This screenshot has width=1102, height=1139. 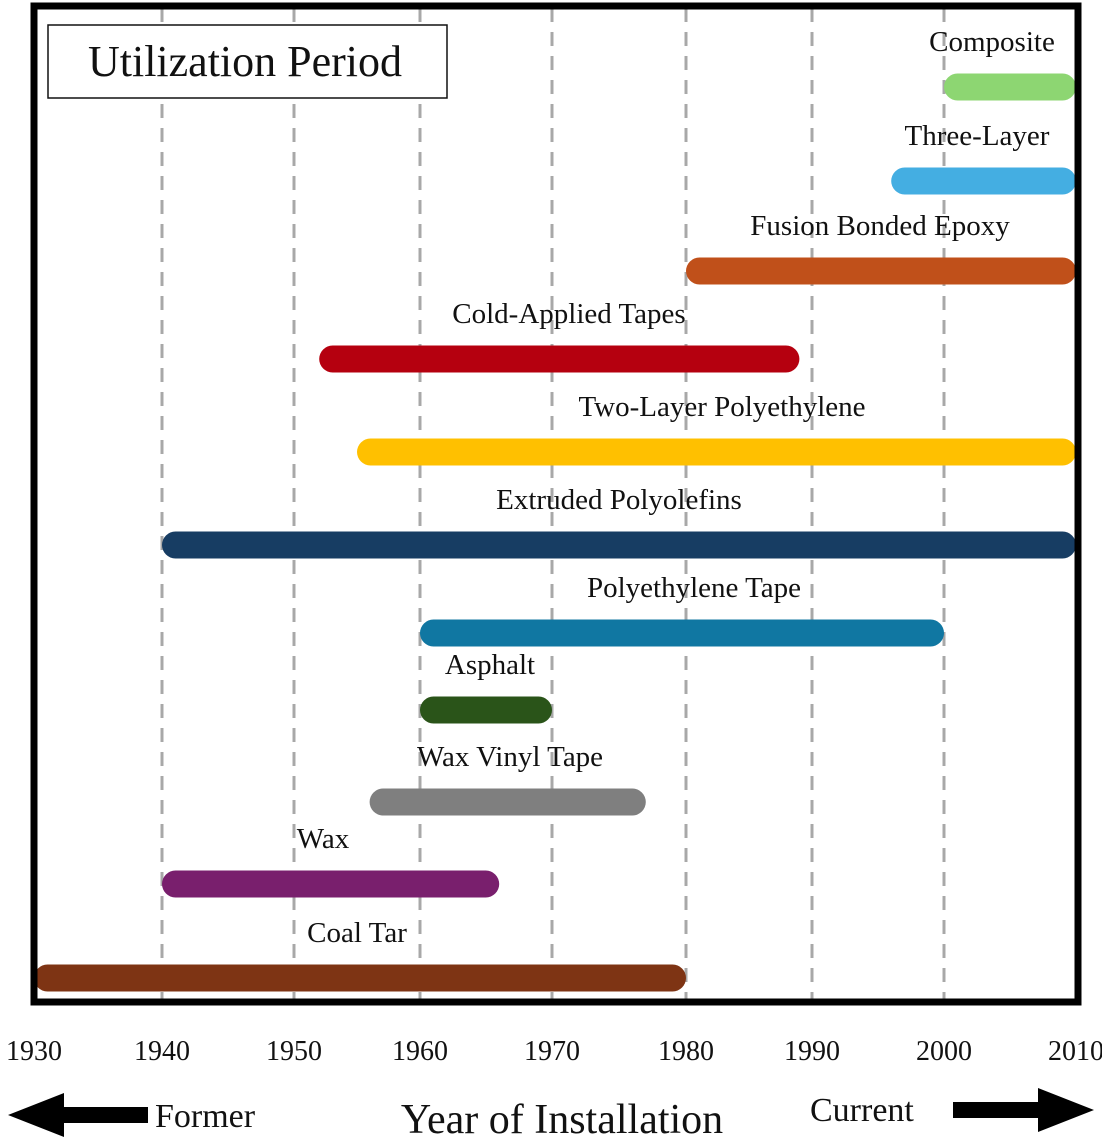 What do you see at coordinates (331, 884) in the screenshot?
I see `bar-wax` at bounding box center [331, 884].